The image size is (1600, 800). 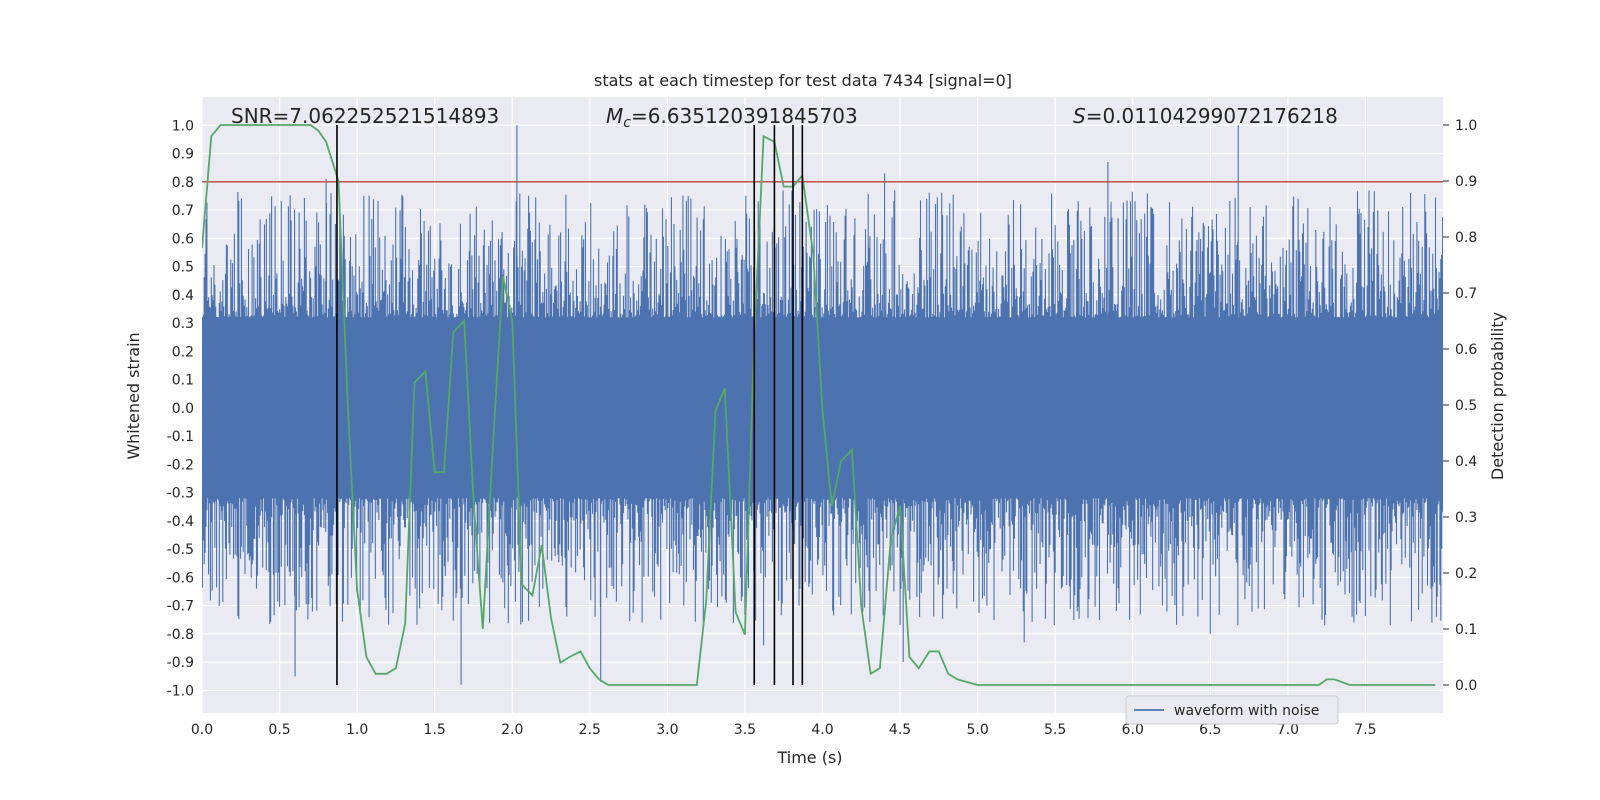 I want to click on legend-box, so click(x=1232, y=710).